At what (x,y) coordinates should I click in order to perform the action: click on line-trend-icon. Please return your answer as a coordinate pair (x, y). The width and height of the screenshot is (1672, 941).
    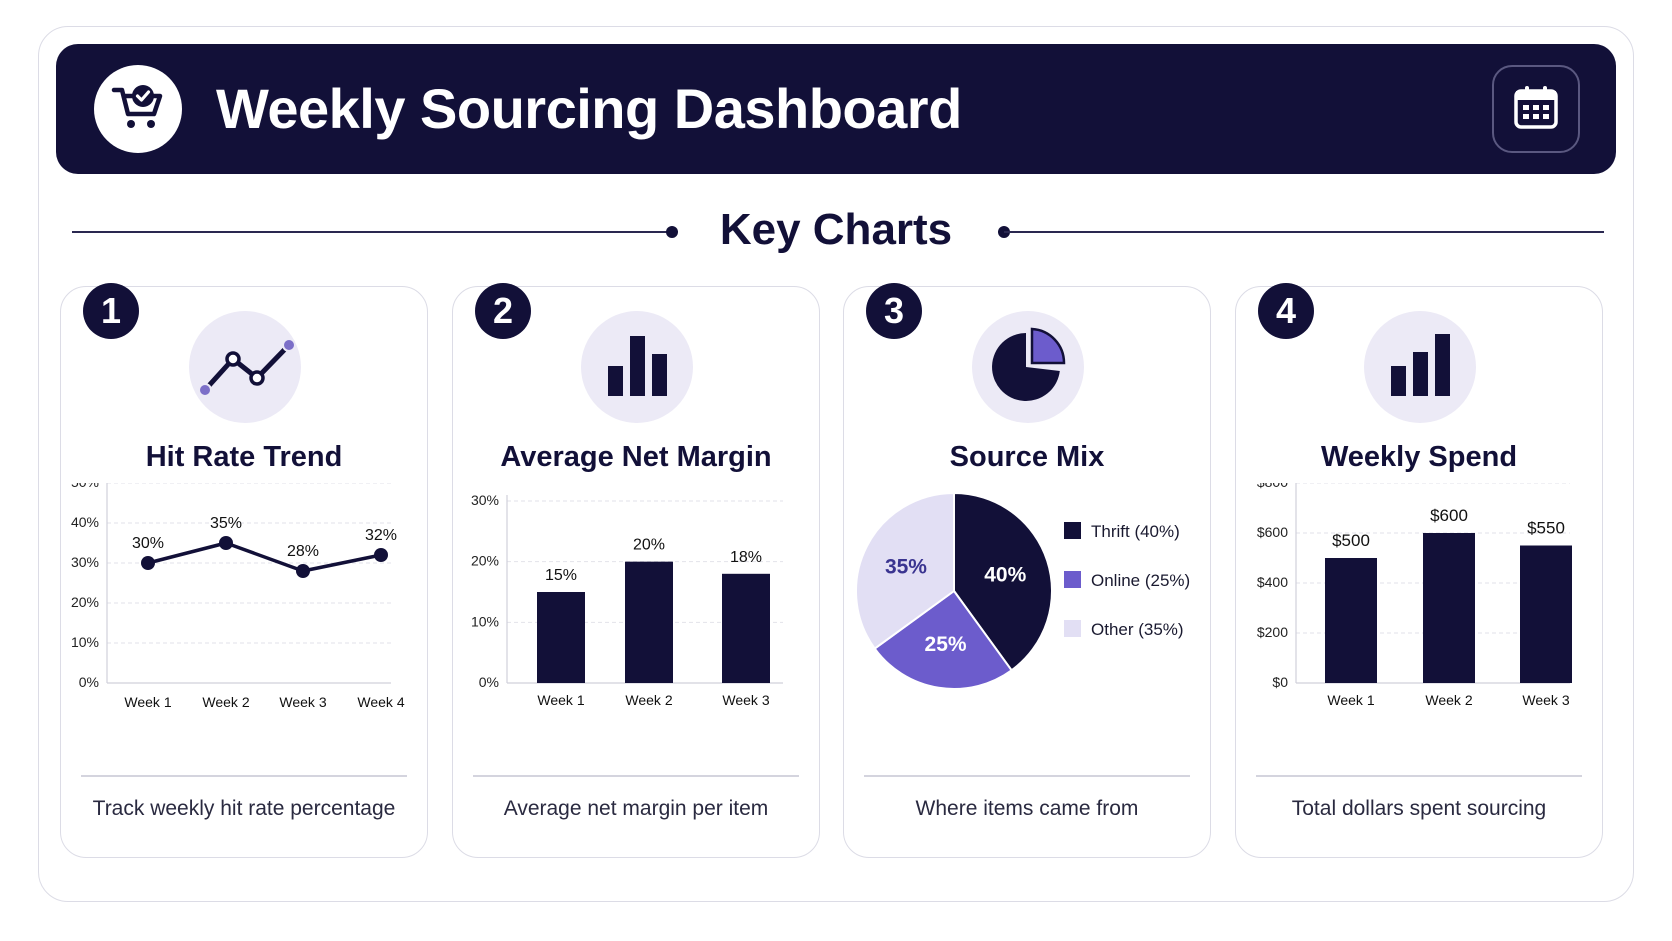
    Looking at the image, I should click on (245, 367).